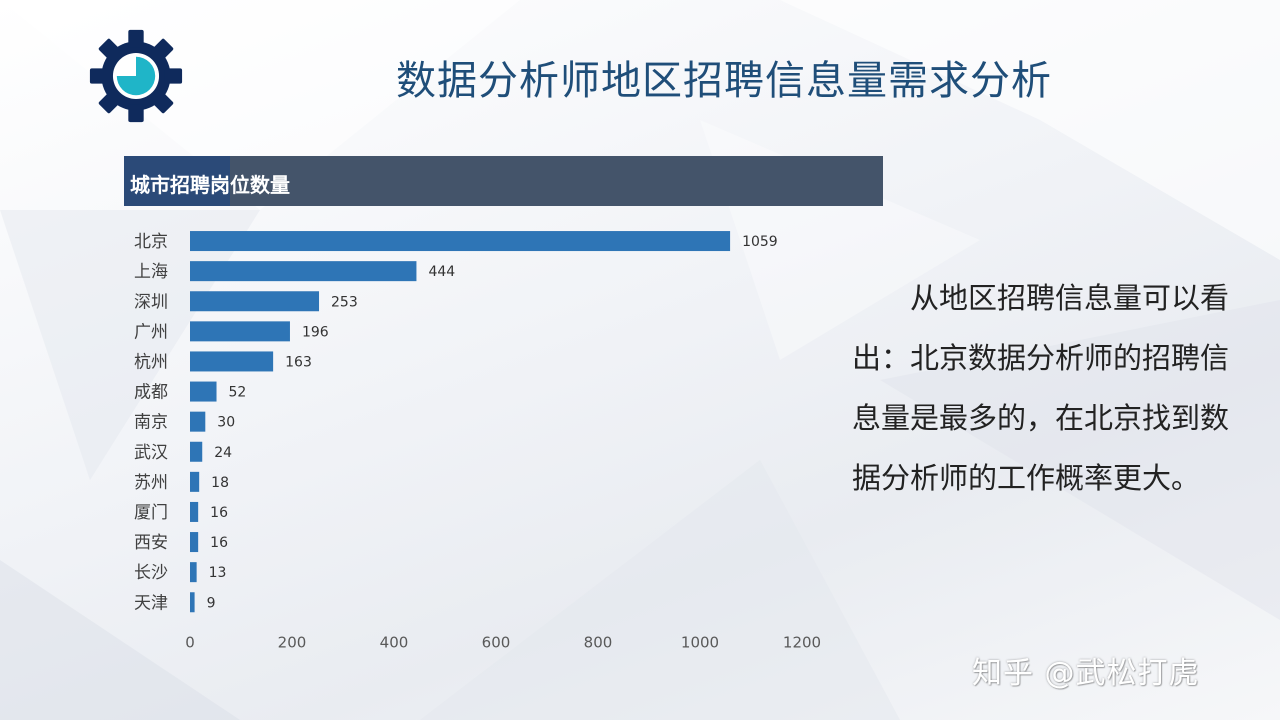 This screenshot has height=720, width=1280. Describe the element at coordinates (802, 642) in the screenshot. I see `x-tick-label: 1200` at that location.